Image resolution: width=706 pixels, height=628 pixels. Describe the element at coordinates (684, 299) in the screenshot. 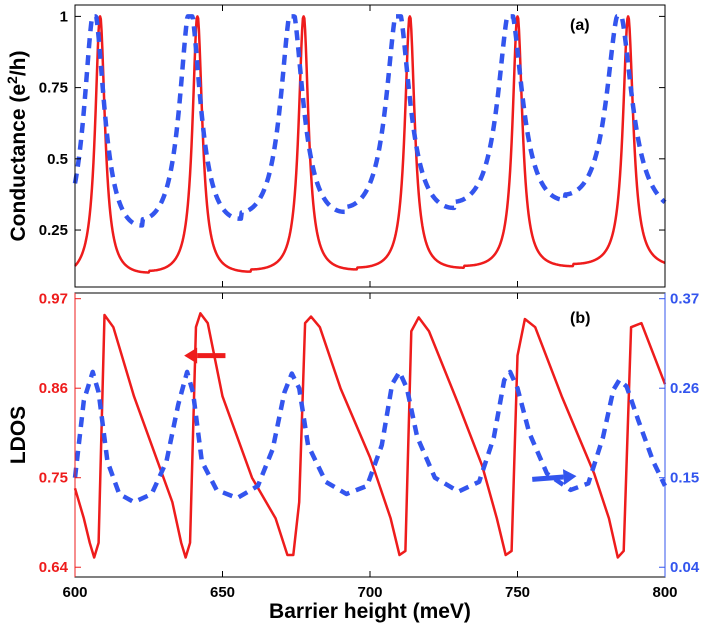

I see `right-y-tick-label: 0.37` at that location.